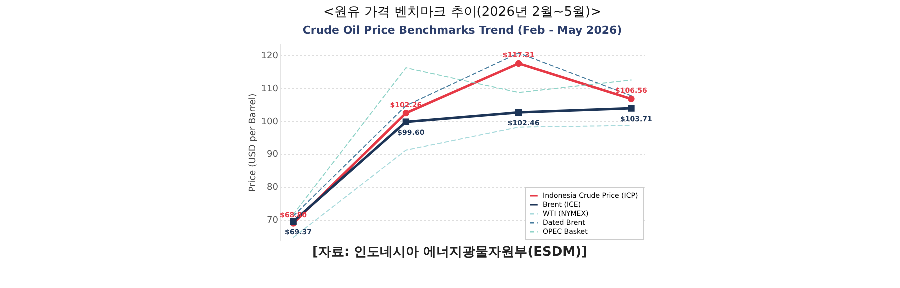  I want to click on y-tick-label: 70, so click(273, 221).